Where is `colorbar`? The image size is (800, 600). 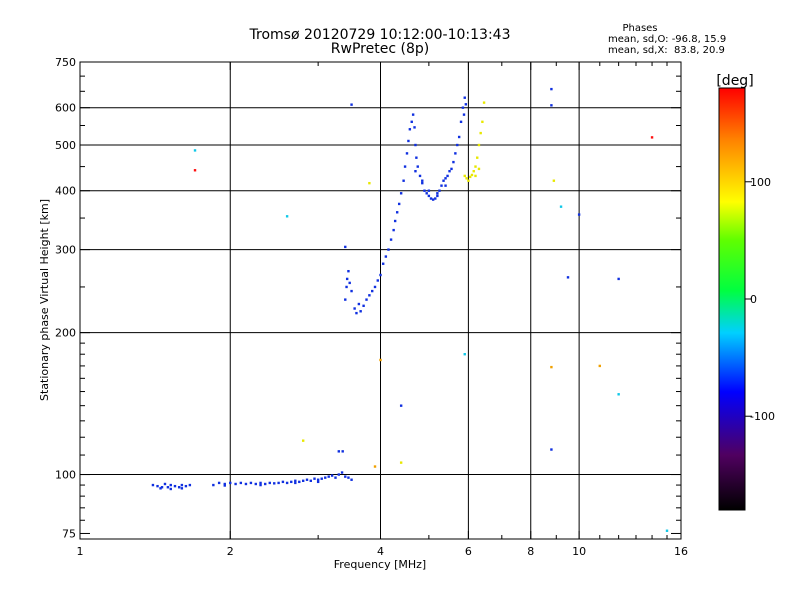 colorbar is located at coordinates (732, 299).